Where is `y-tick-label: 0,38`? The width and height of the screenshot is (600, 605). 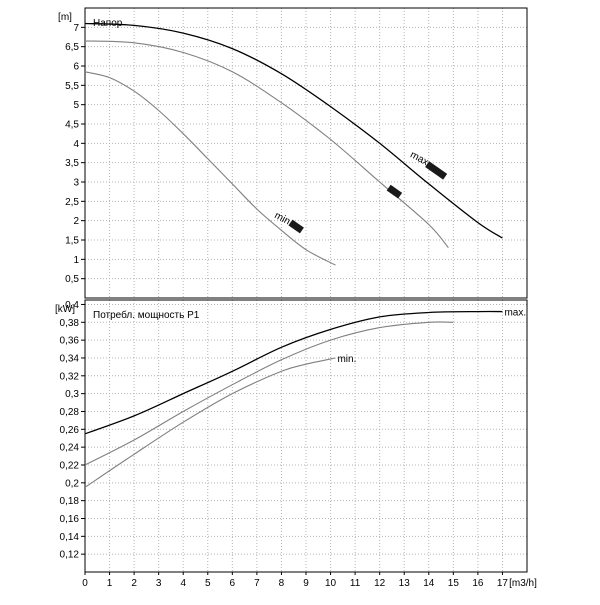 y-tick-label: 0,38 is located at coordinates (70, 323).